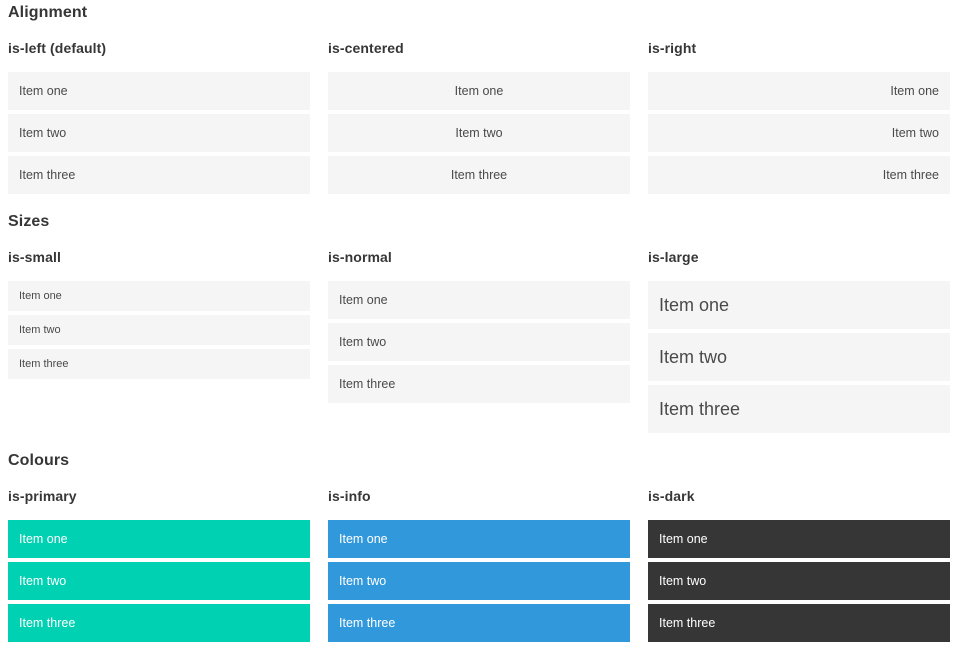 Image resolution: width=960 pixels, height=654 pixels. What do you see at coordinates (34, 257) in the screenshot?
I see `variant-label: is-small` at bounding box center [34, 257].